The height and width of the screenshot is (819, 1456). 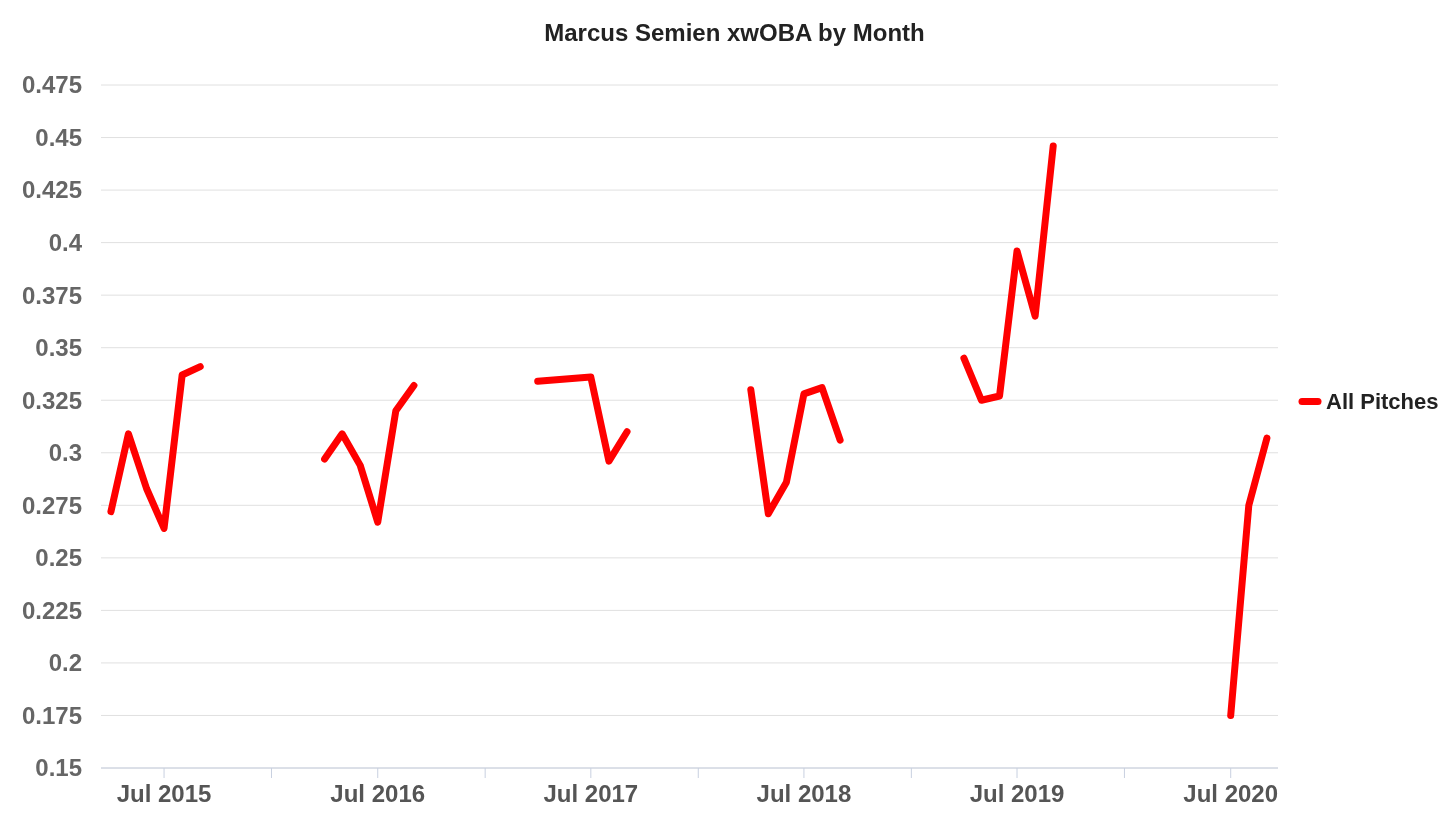 I want to click on y-tick-label: 0.175, so click(x=51, y=715).